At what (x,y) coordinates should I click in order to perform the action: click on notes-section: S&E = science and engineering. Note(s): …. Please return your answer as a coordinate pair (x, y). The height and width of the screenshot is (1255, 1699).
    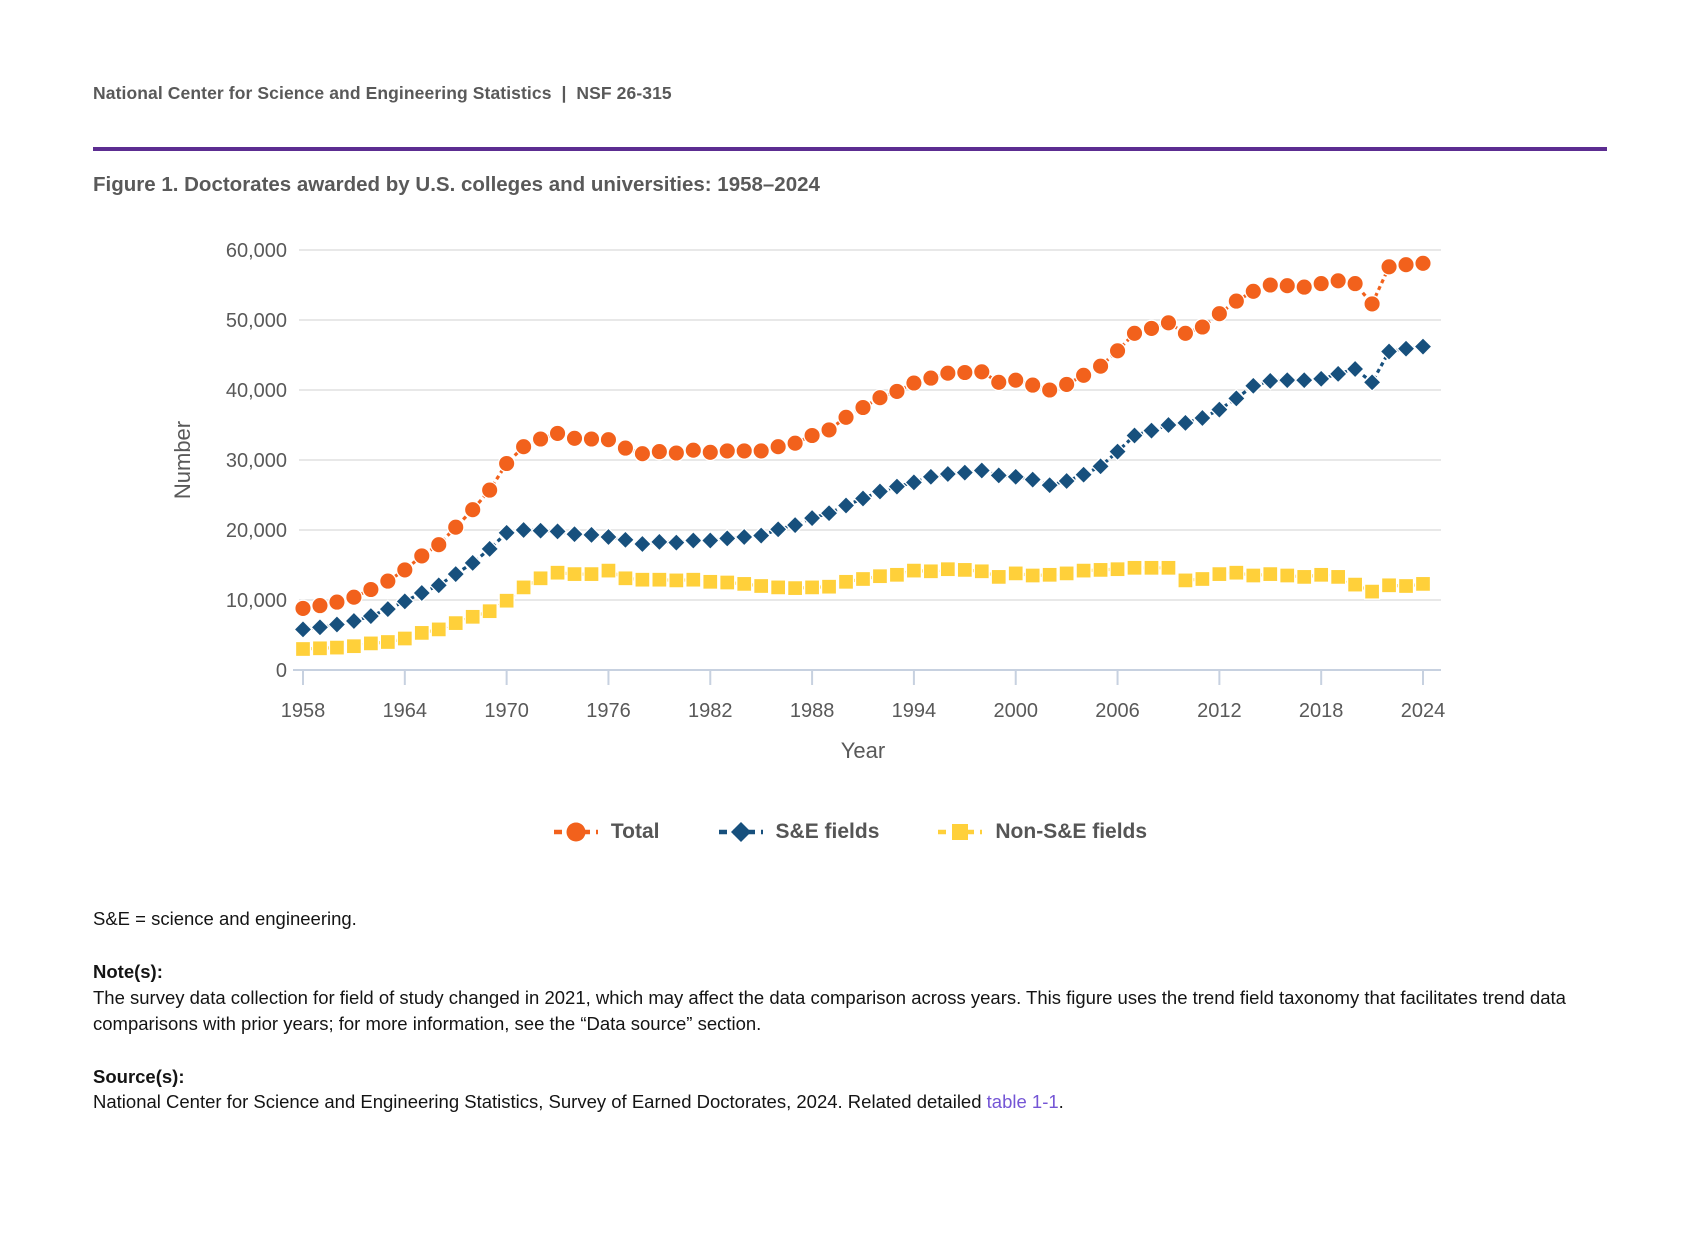
    Looking at the image, I should click on (850, 1010).